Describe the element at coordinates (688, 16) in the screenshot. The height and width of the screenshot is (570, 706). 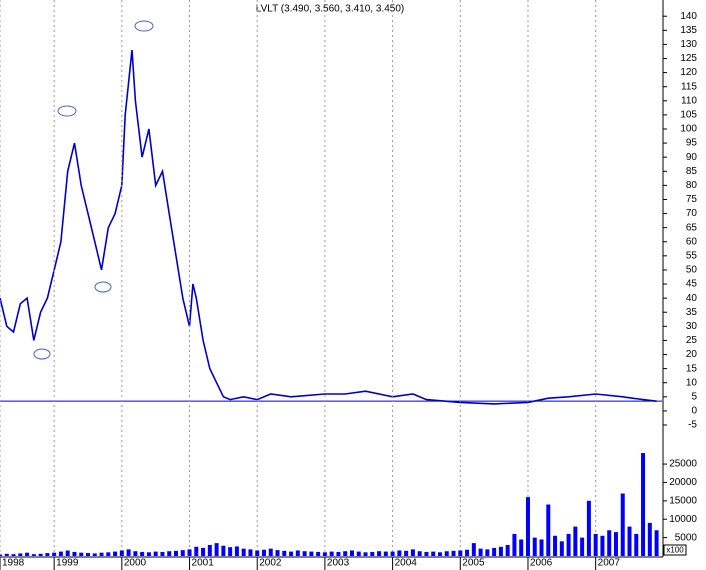
I see `y-tick-label: 140` at that location.